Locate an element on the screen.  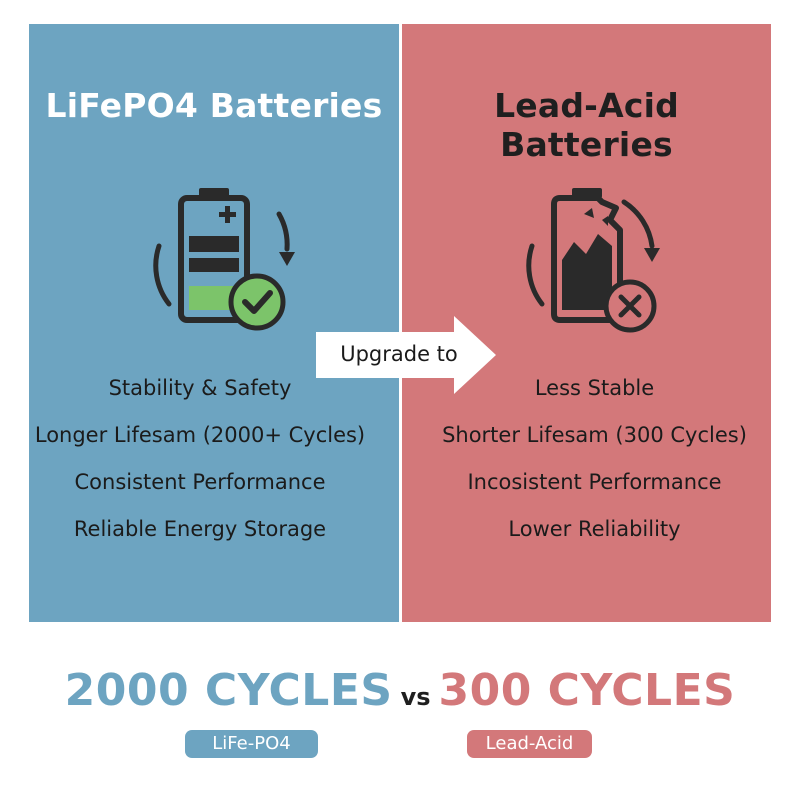
feature-item: Consistent Performance is located at coordinates (200, 482).